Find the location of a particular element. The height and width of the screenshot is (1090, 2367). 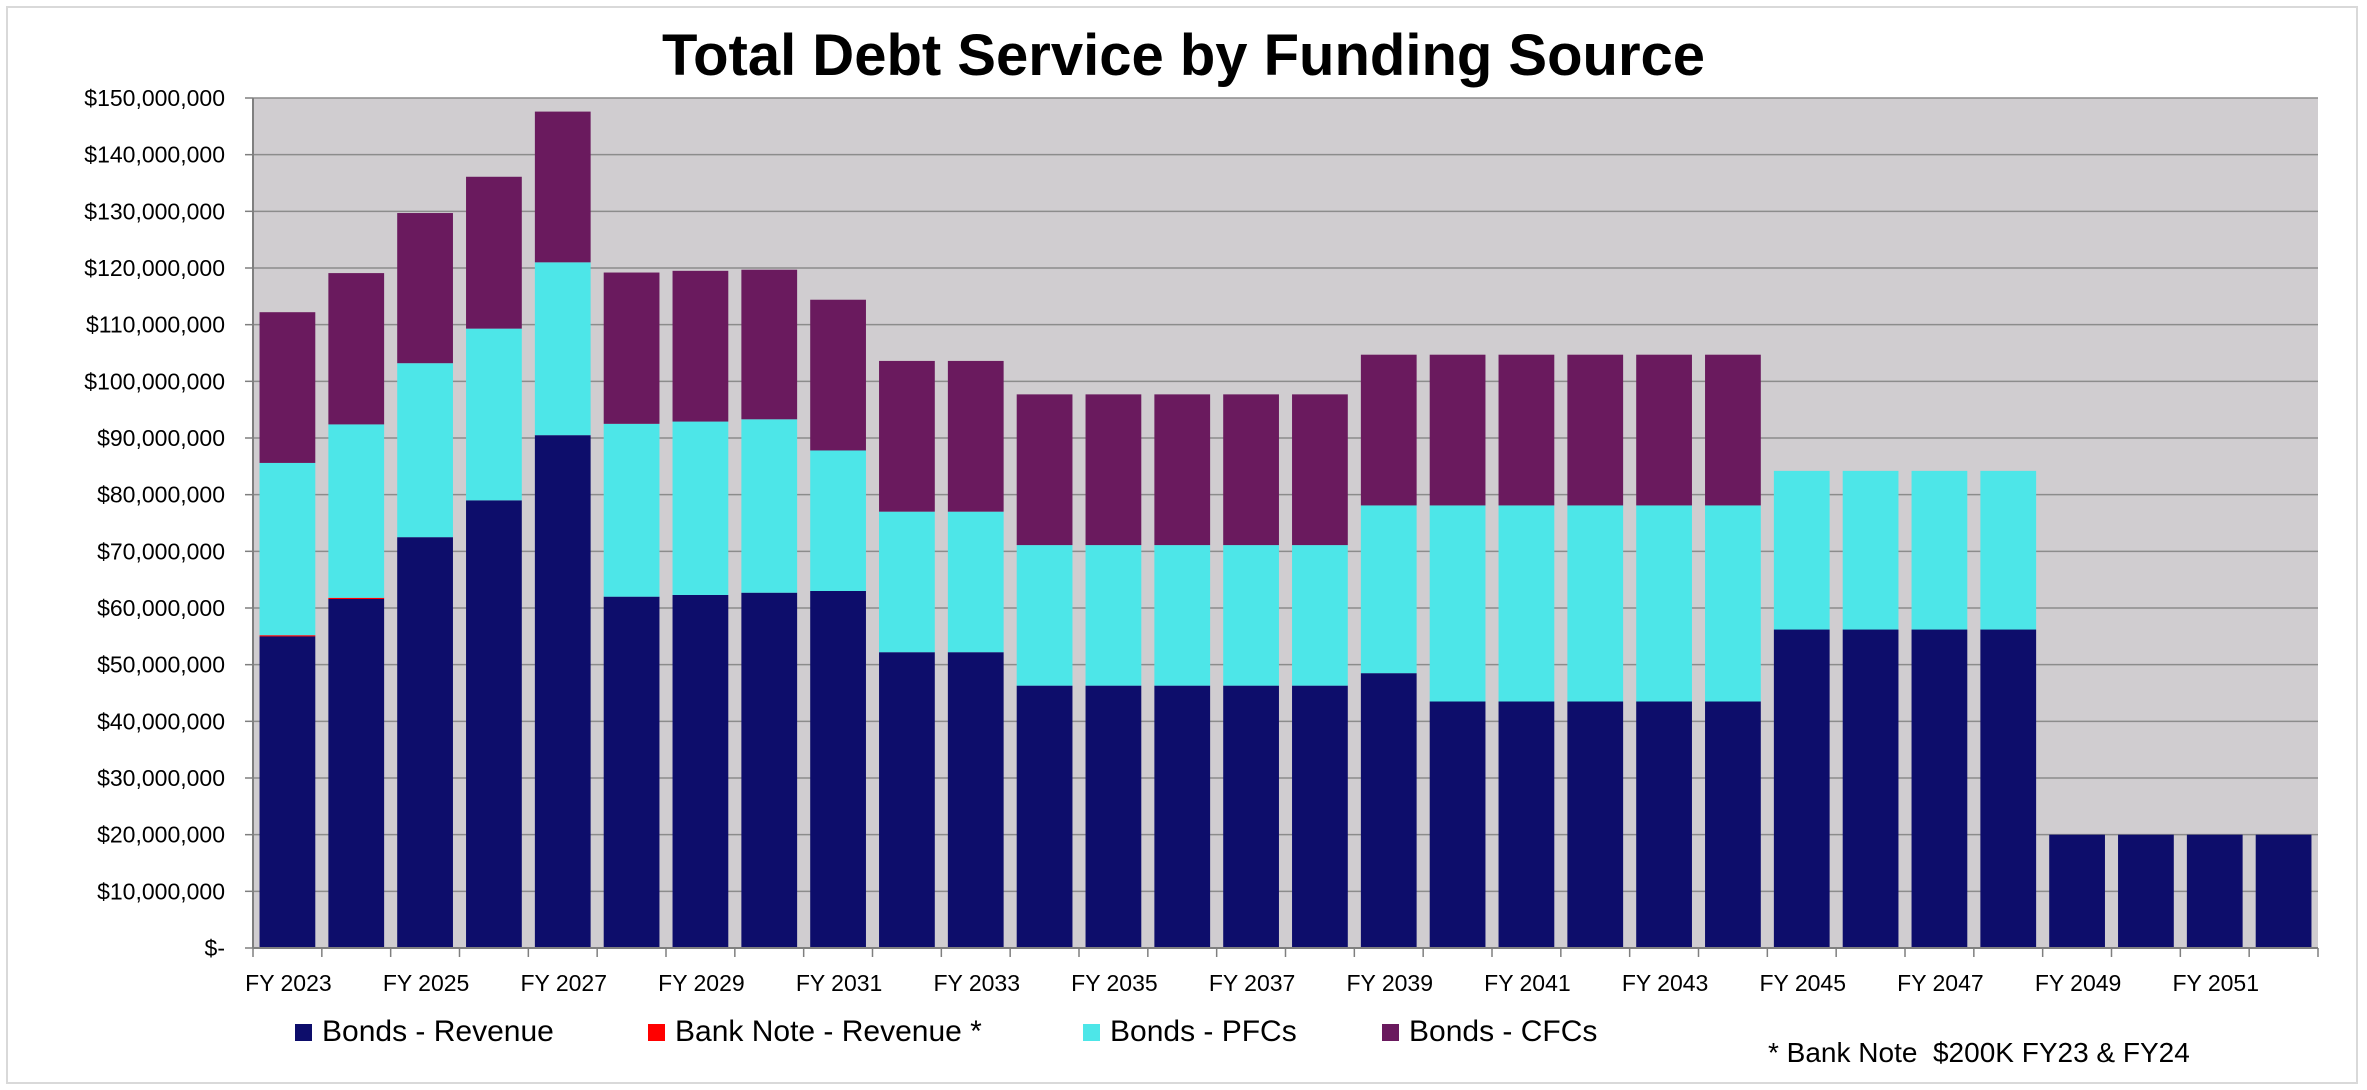

bar-segment-bonds-cfcs-fy-2028 is located at coordinates (631, 348).